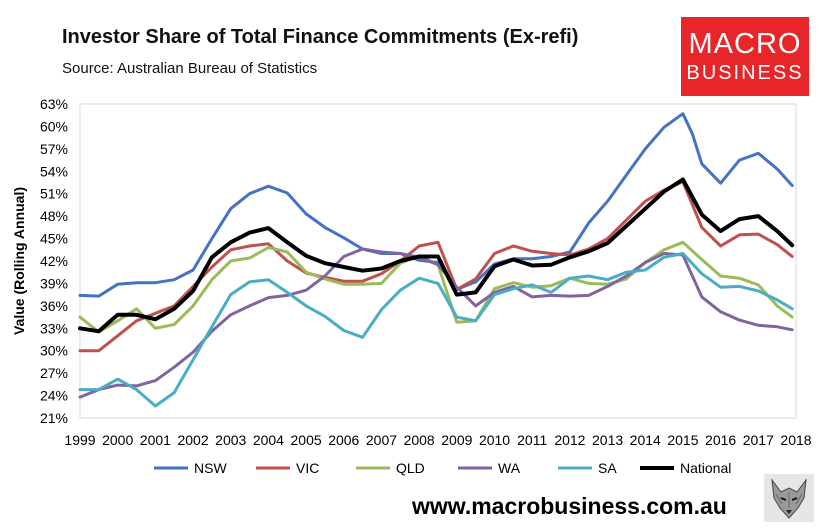  I want to click on y-tick-label: 45%, so click(54, 239).